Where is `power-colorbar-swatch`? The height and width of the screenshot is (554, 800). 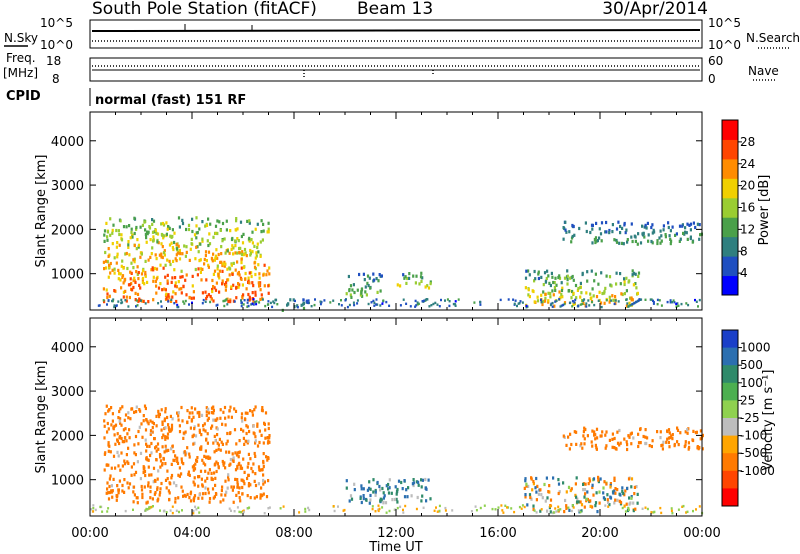 power-colorbar-swatch is located at coordinates (730, 246).